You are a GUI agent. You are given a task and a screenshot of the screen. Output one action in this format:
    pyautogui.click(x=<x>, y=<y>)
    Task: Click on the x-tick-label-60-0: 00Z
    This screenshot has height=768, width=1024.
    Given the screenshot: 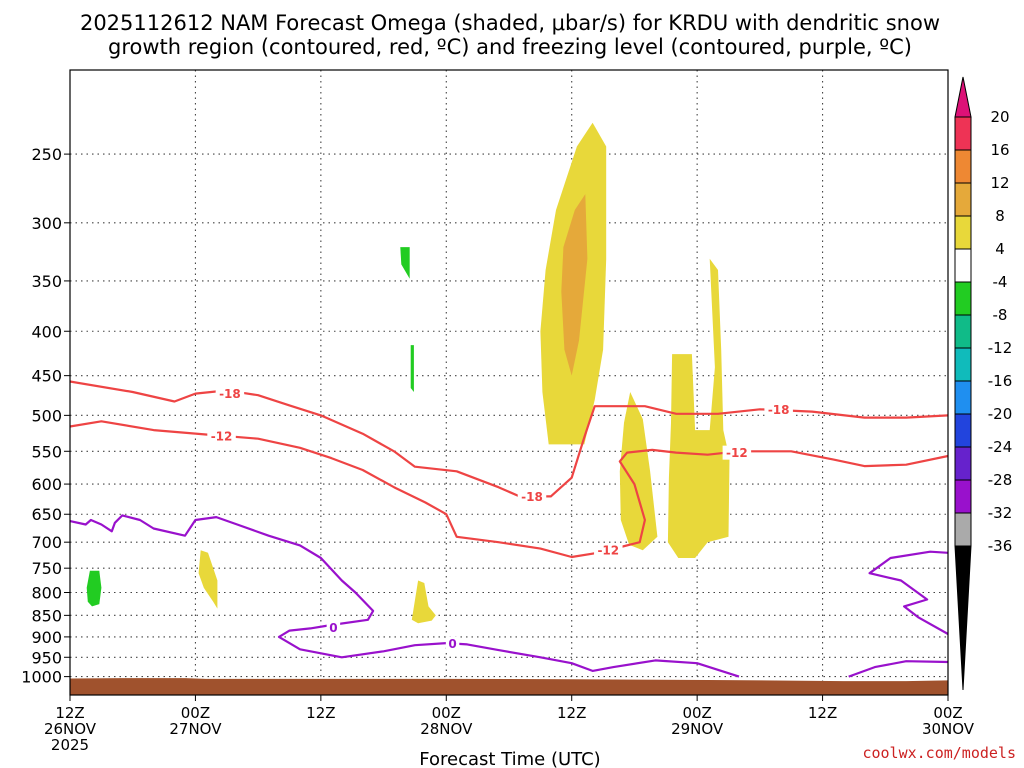 What is the action you would take?
    pyautogui.click(x=696, y=713)
    